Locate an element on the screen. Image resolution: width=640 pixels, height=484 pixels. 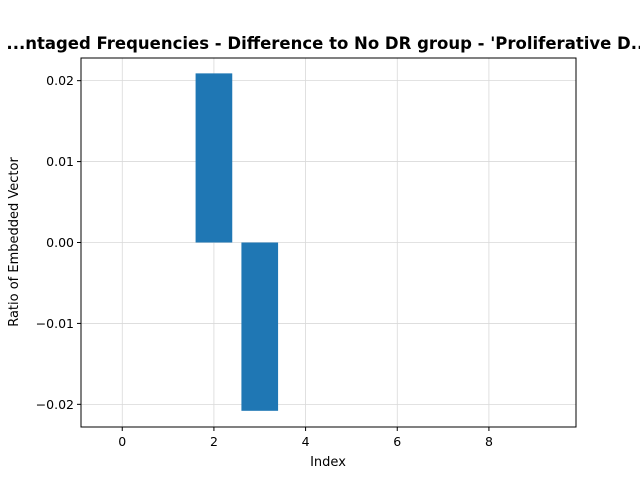
y-tick-label: −0.02 is located at coordinates (55, 404).